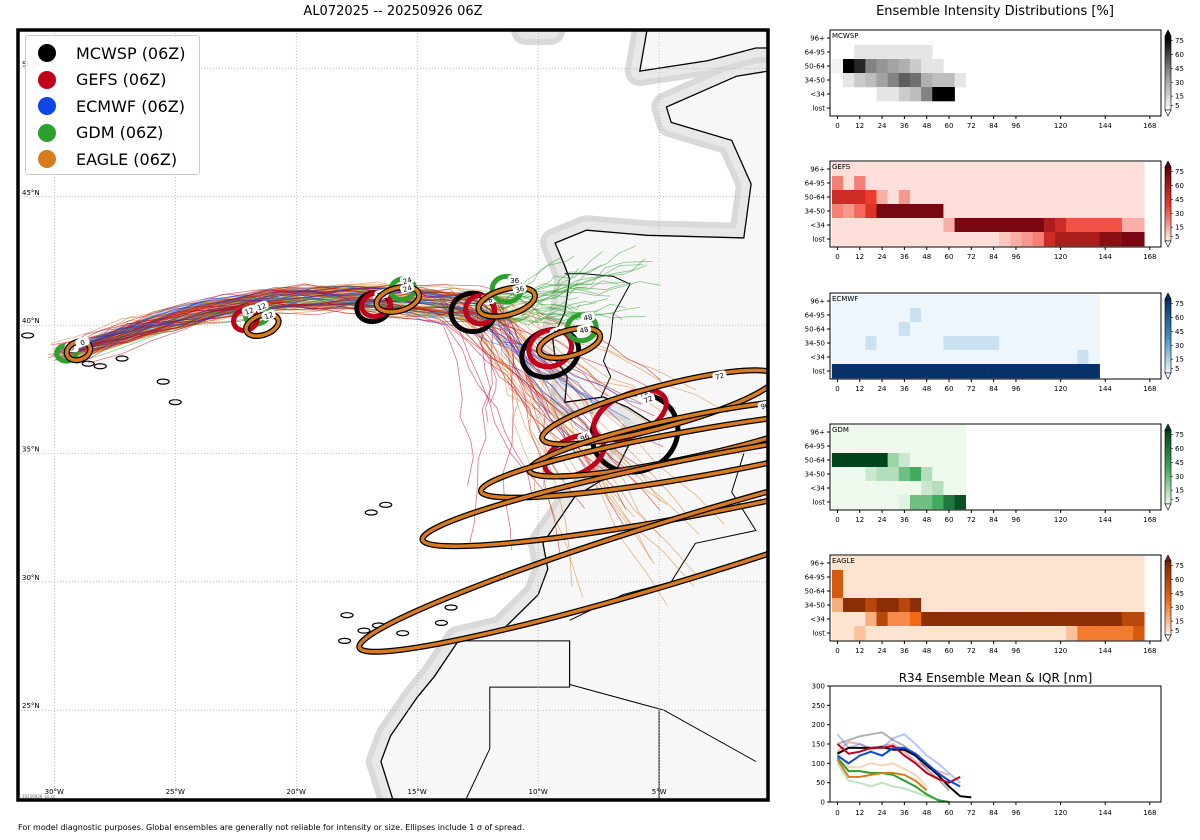  Describe the element at coordinates (815, 67) in the screenshot. I see `row-label: 50-64` at that location.